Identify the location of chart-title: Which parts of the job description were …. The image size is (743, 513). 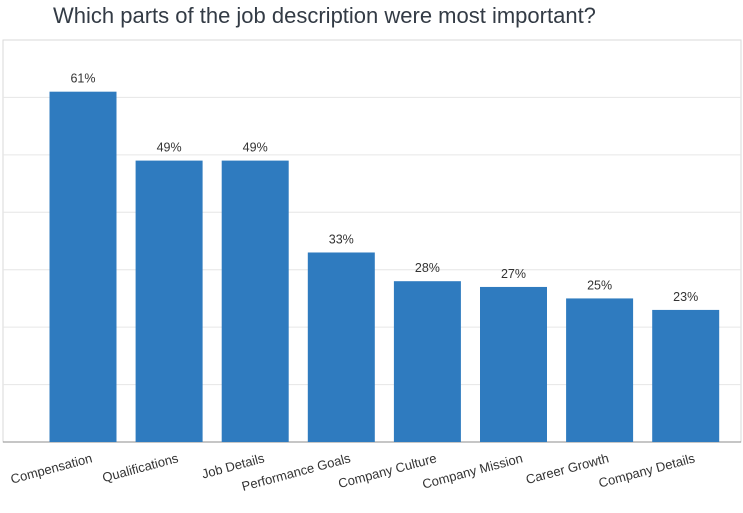
(324, 15).